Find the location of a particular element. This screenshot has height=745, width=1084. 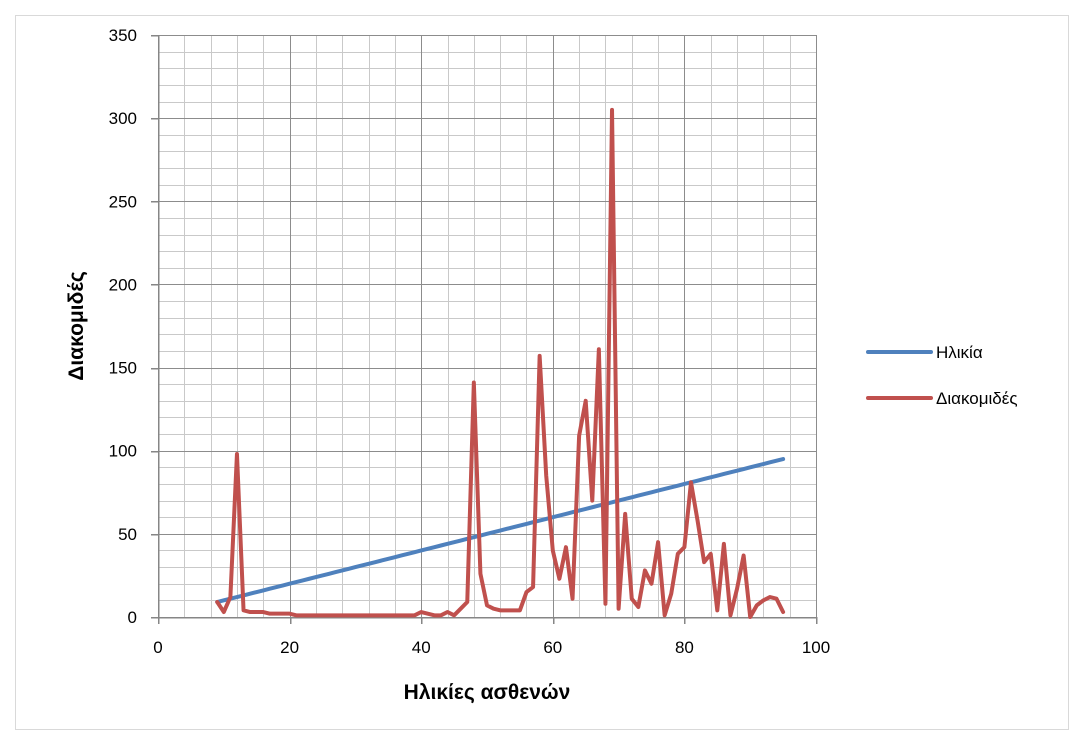

x-tick-label: 80 is located at coordinates (684, 647).